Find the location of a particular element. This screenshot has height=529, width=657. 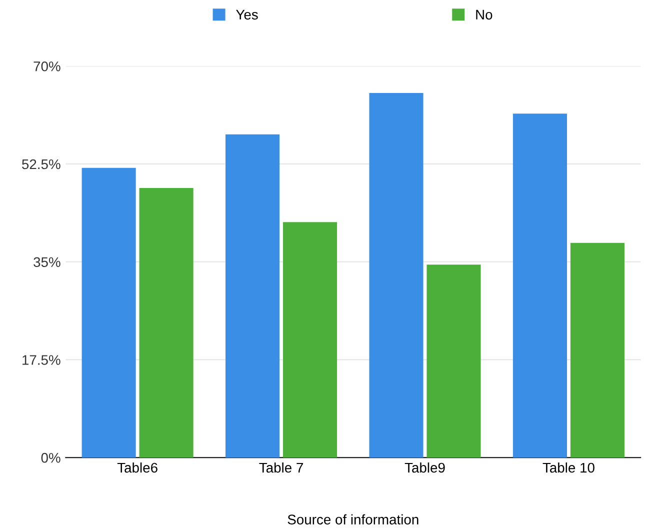

x-tick-label: Table 7 is located at coordinates (281, 467).